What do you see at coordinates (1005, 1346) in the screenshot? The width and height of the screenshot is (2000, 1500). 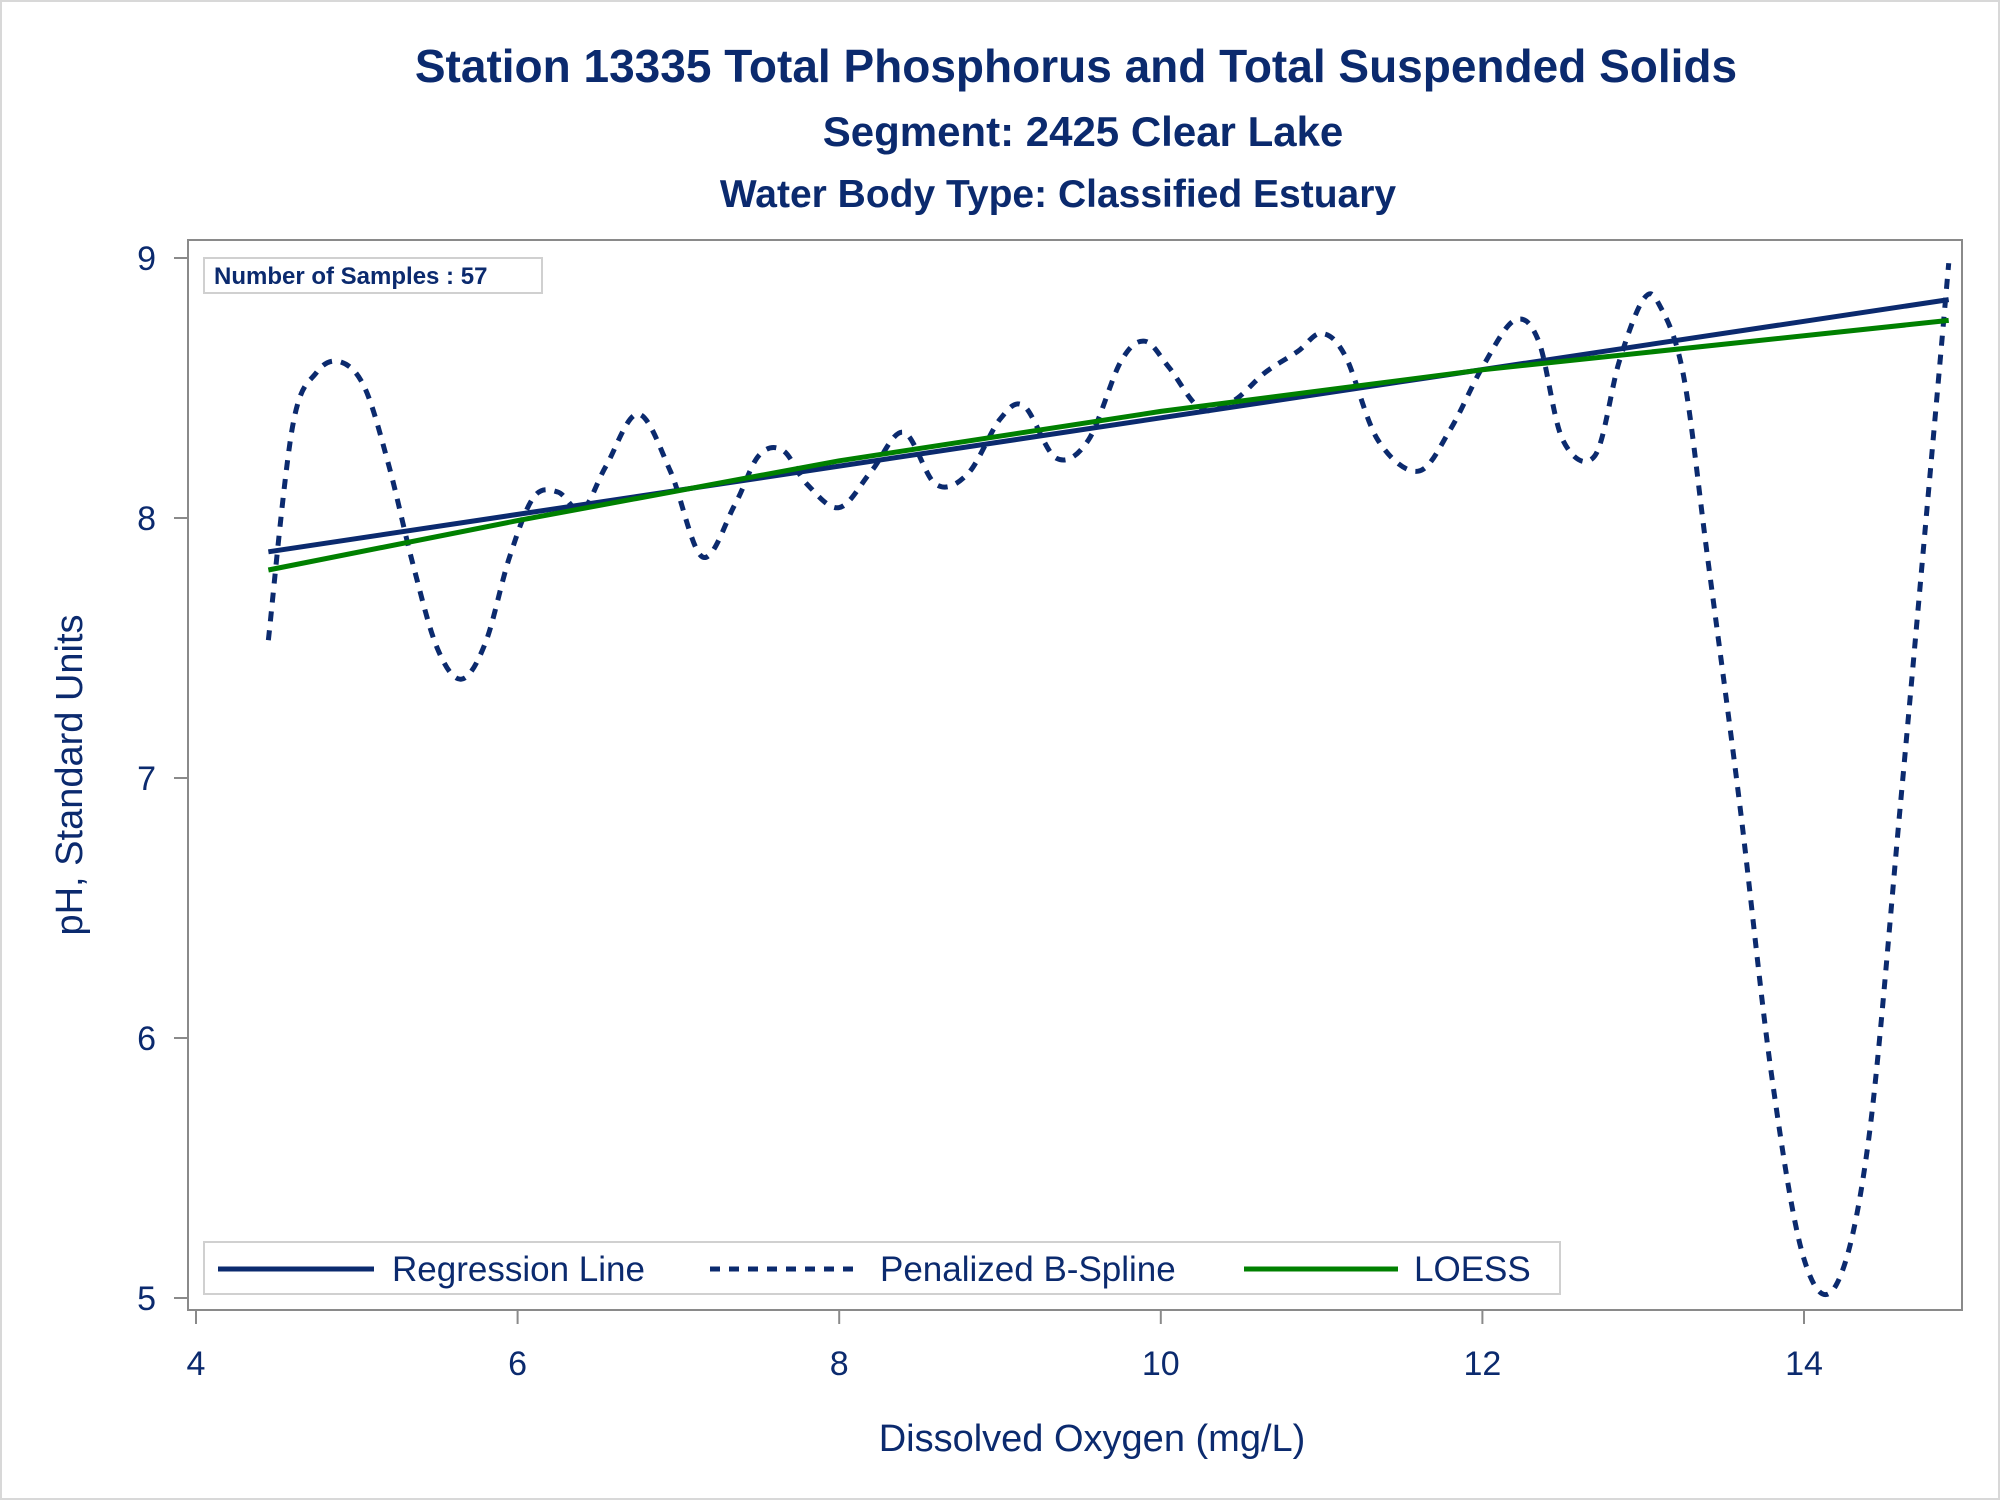 I see `x-axis: 4 6 8 10 12 14` at bounding box center [1005, 1346].